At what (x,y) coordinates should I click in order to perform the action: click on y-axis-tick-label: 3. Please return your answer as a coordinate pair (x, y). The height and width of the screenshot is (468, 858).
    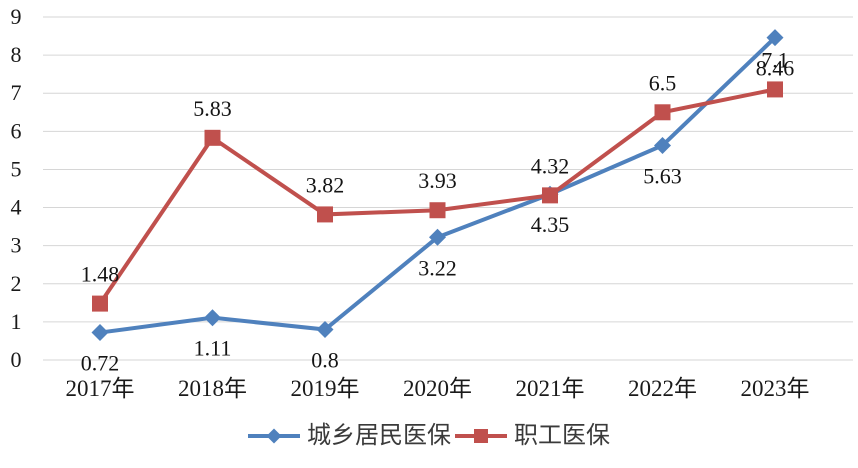
    Looking at the image, I should click on (16, 245).